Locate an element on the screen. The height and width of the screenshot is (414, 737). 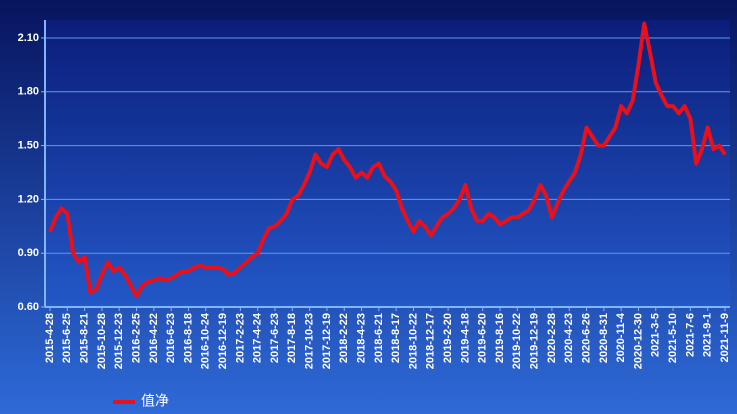
x-tick-label: 2021-11-9 is located at coordinates (725, 338).